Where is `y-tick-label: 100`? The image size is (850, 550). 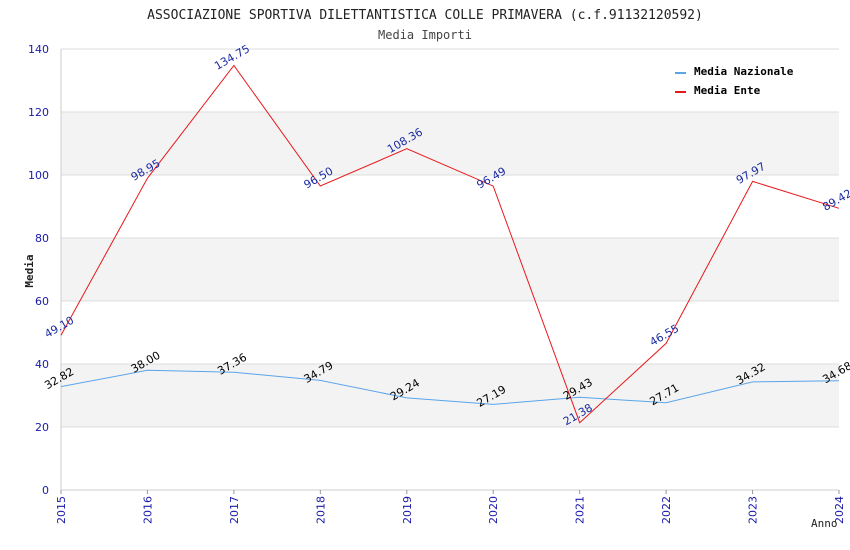
y-tick-label: 100 is located at coordinates (38, 175).